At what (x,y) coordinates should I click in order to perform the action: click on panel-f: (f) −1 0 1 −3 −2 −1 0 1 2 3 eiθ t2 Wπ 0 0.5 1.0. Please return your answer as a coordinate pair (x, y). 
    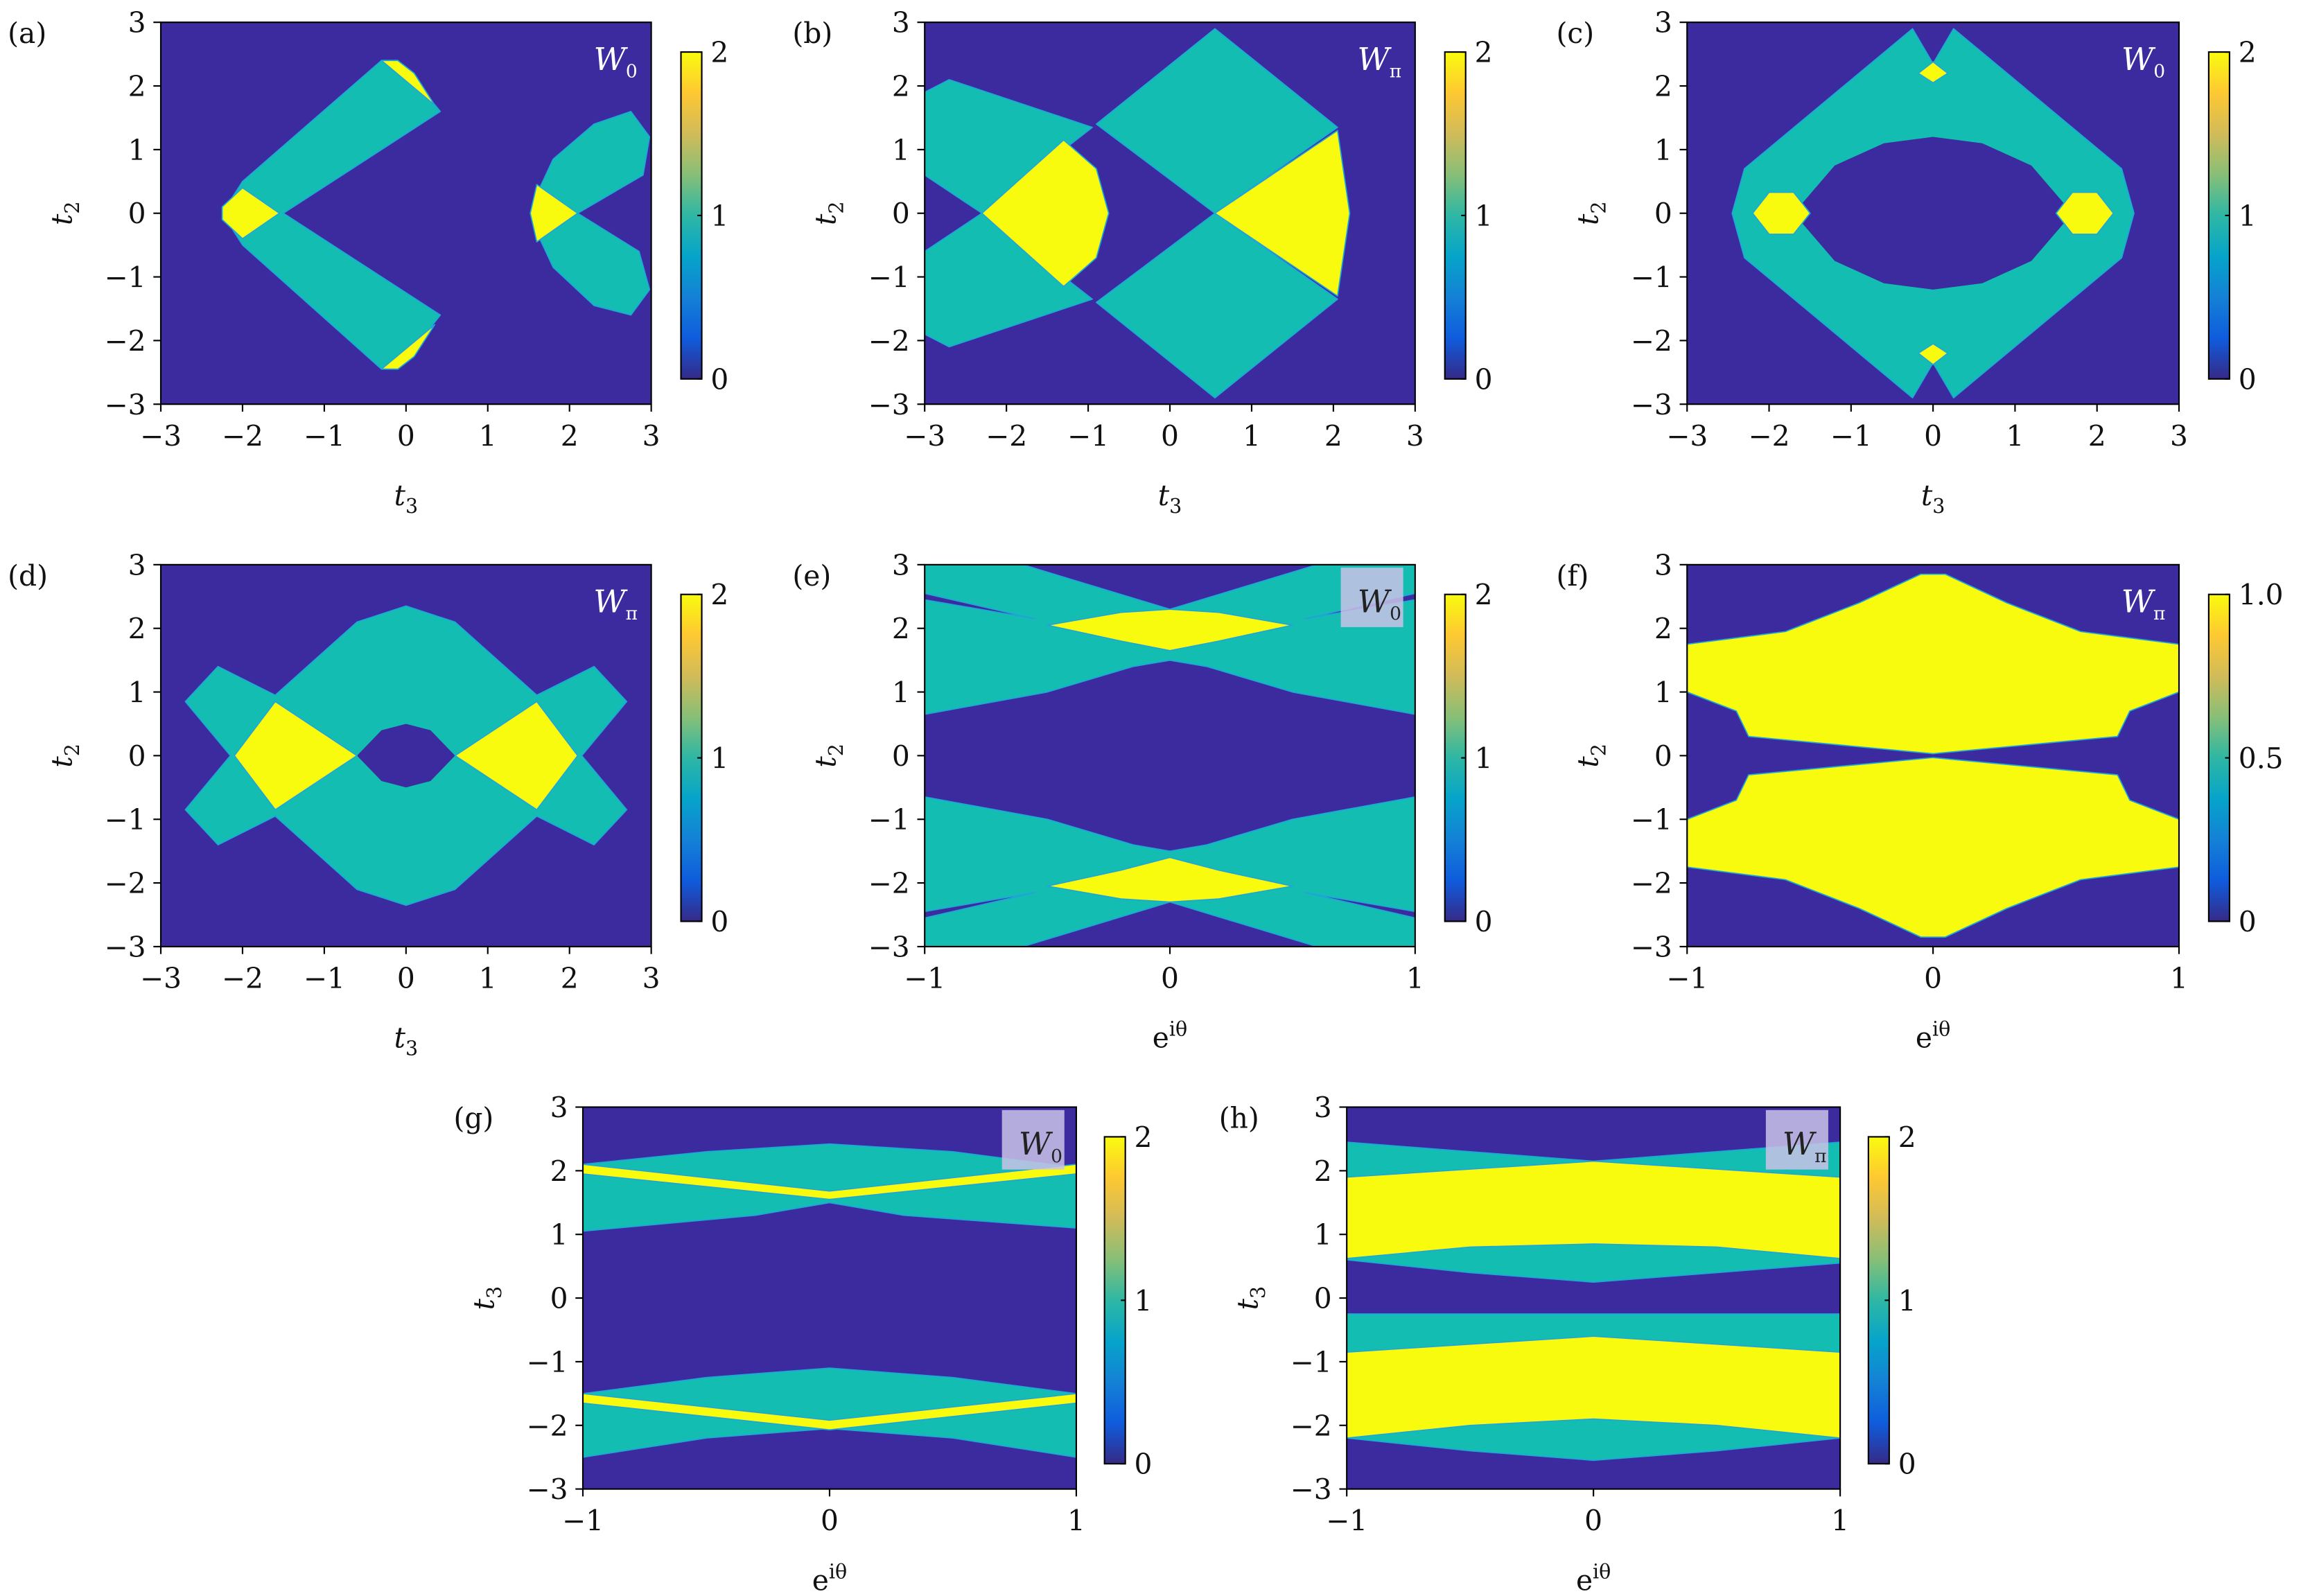
    Looking at the image, I should click on (1920, 802).